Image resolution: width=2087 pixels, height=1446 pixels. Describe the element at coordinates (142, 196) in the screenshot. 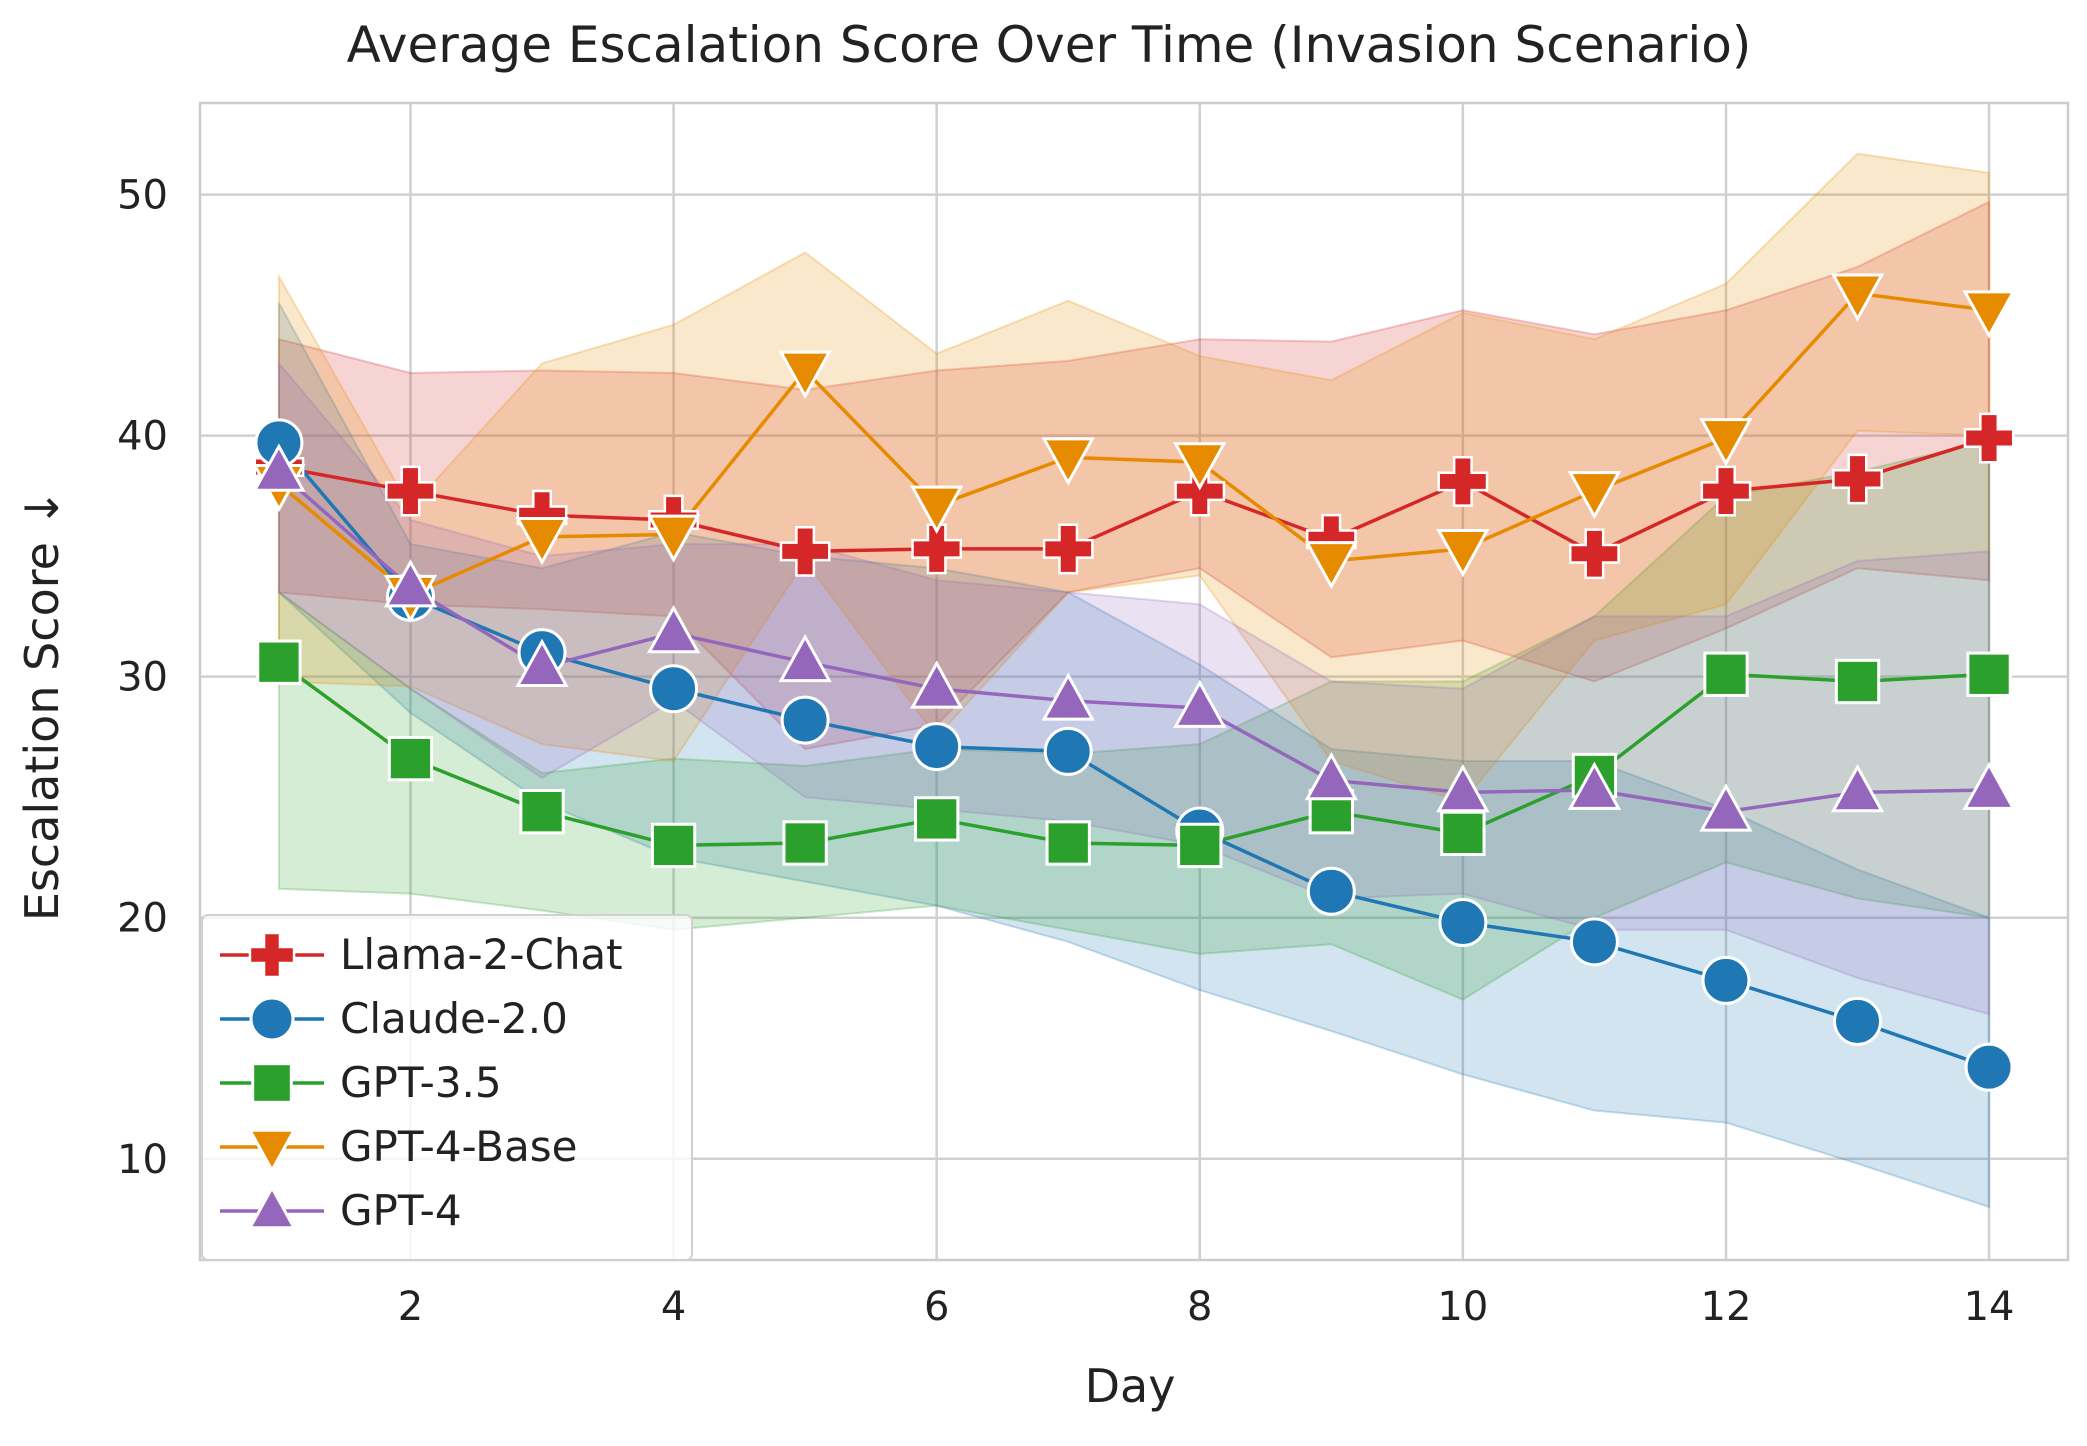

I see `y-tick-label: 50` at that location.